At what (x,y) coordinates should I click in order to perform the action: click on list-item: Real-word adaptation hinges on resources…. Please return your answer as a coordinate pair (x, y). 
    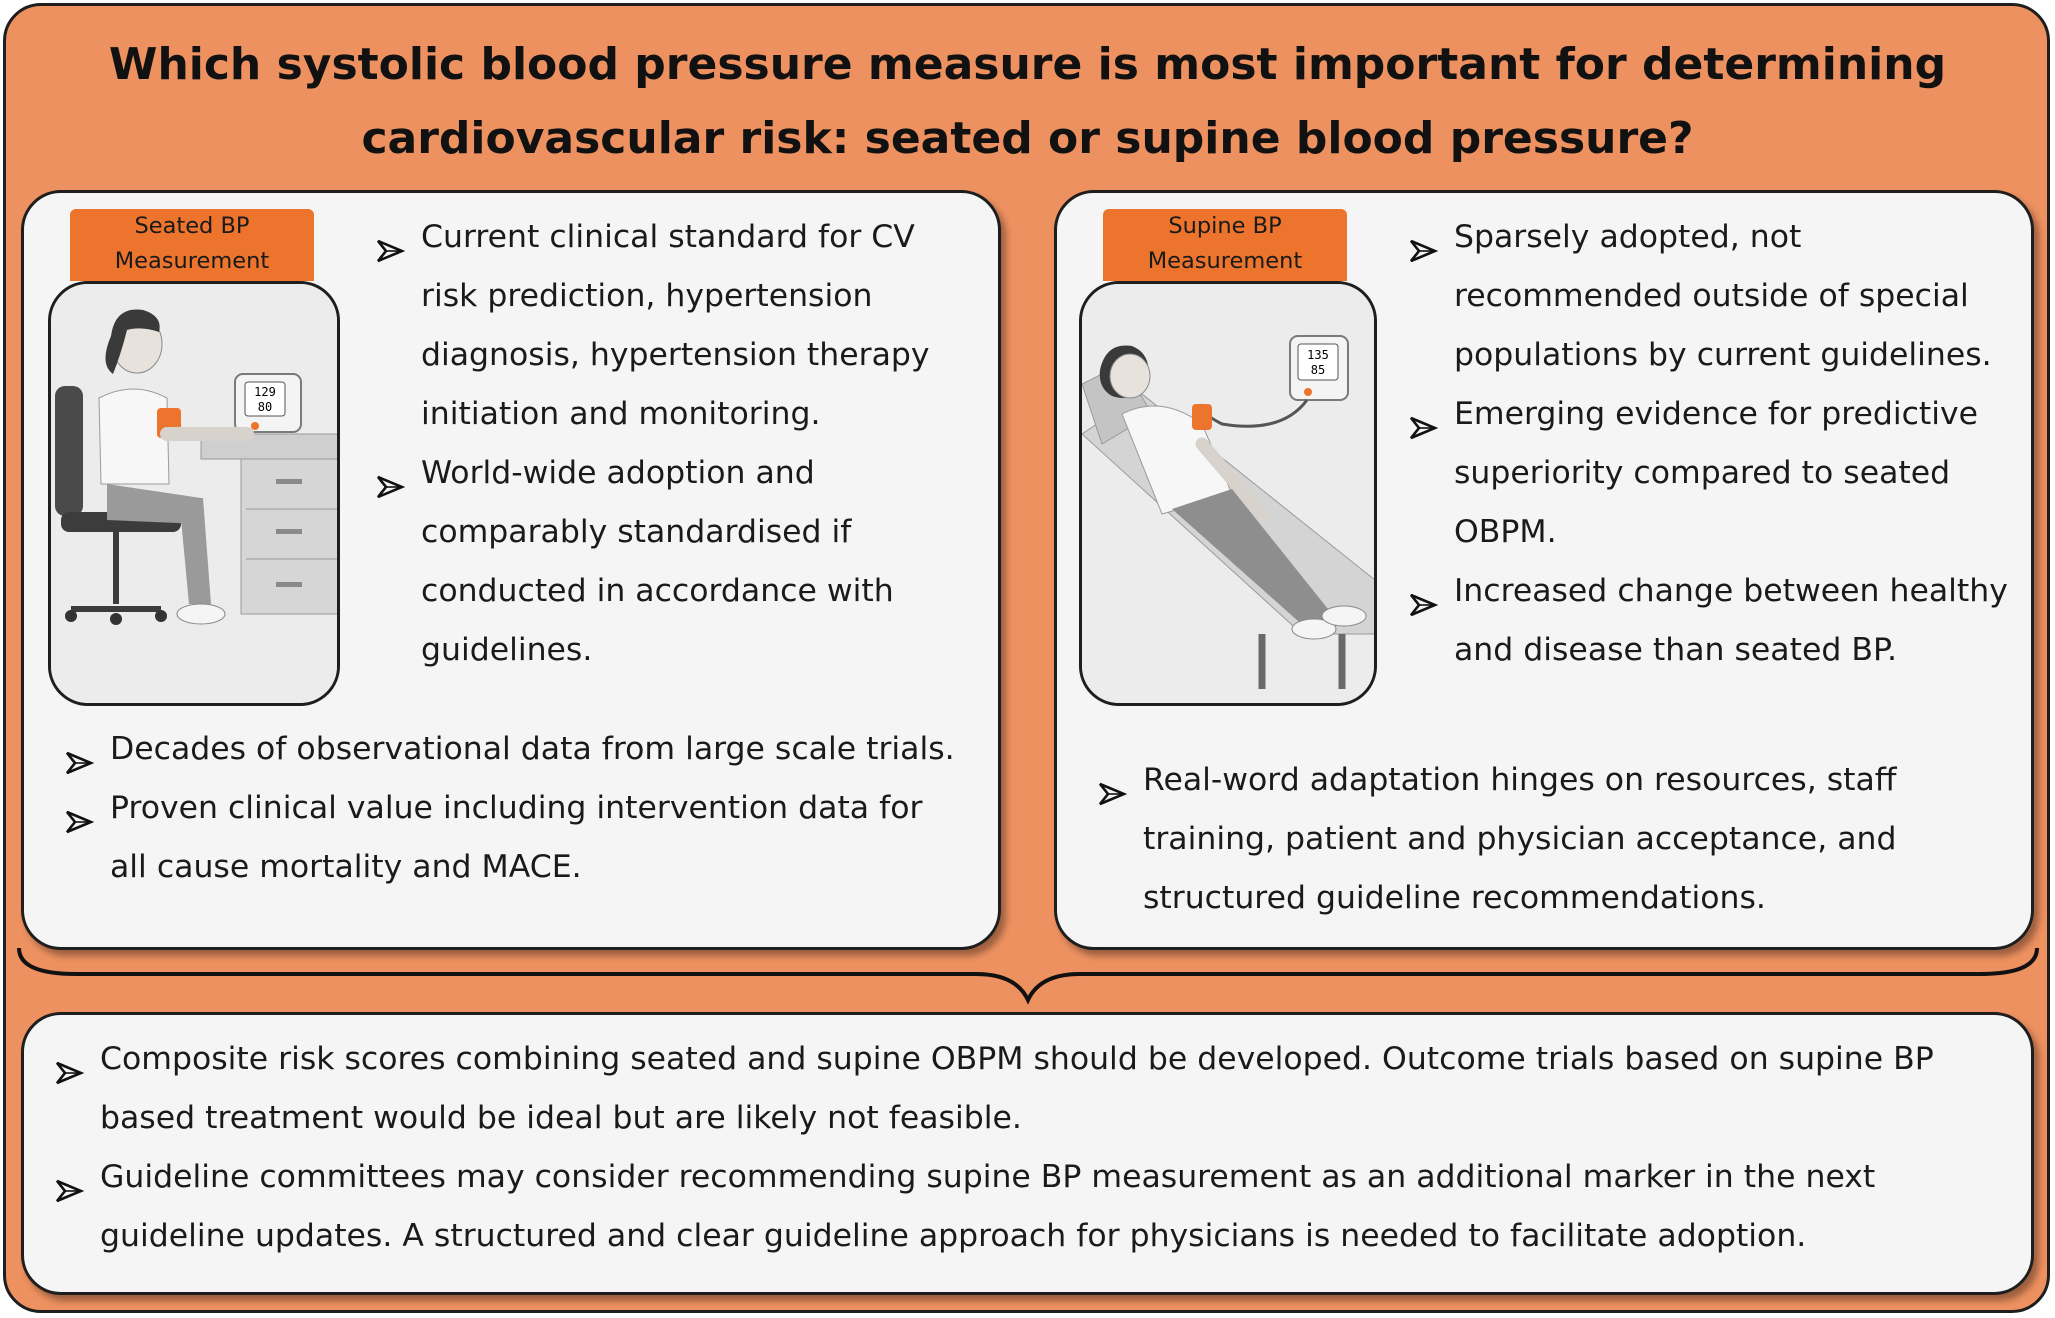
    Looking at the image, I should click on (1527, 839).